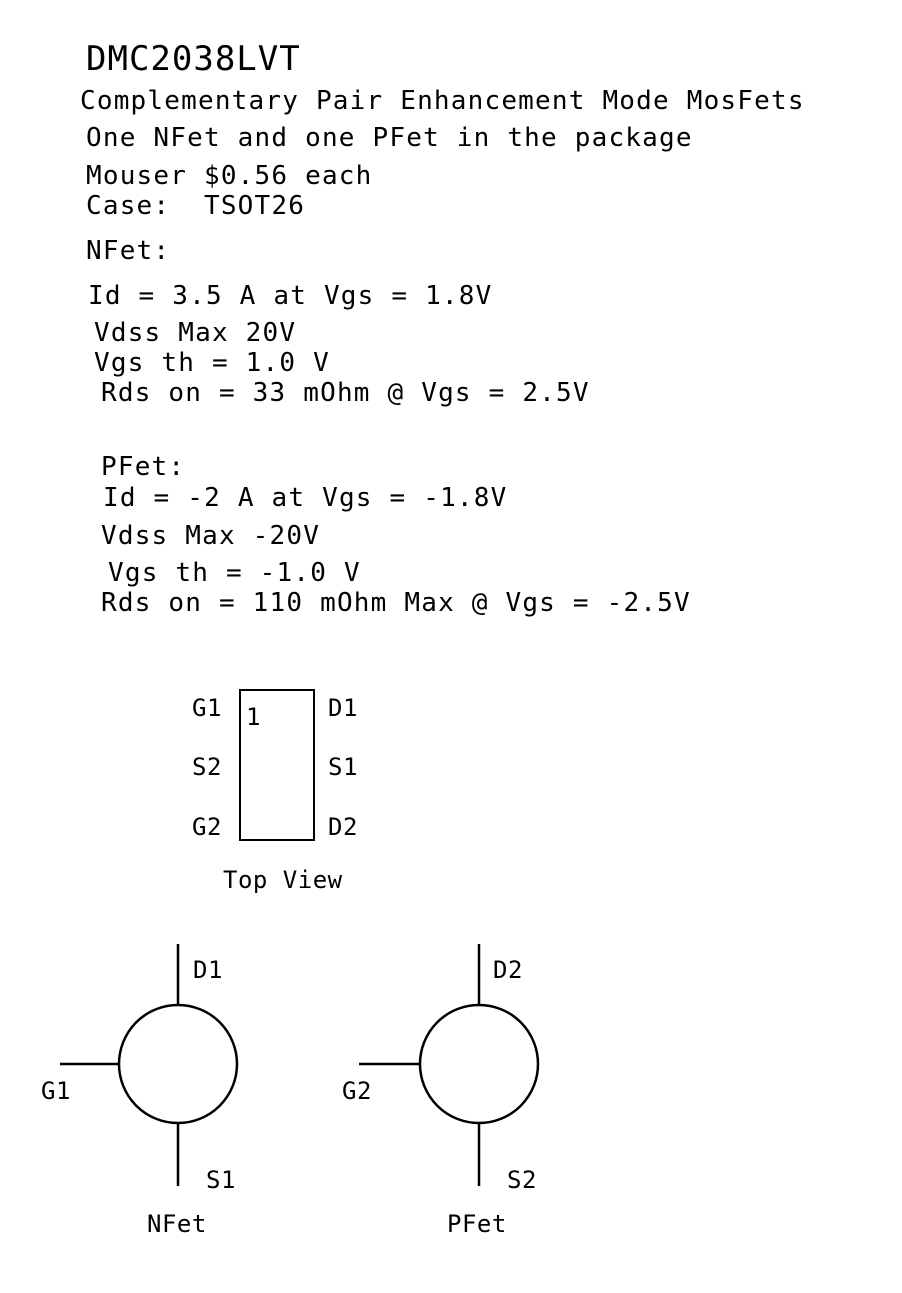  I want to click on pfet-caption: PFet, so click(477, 1224).